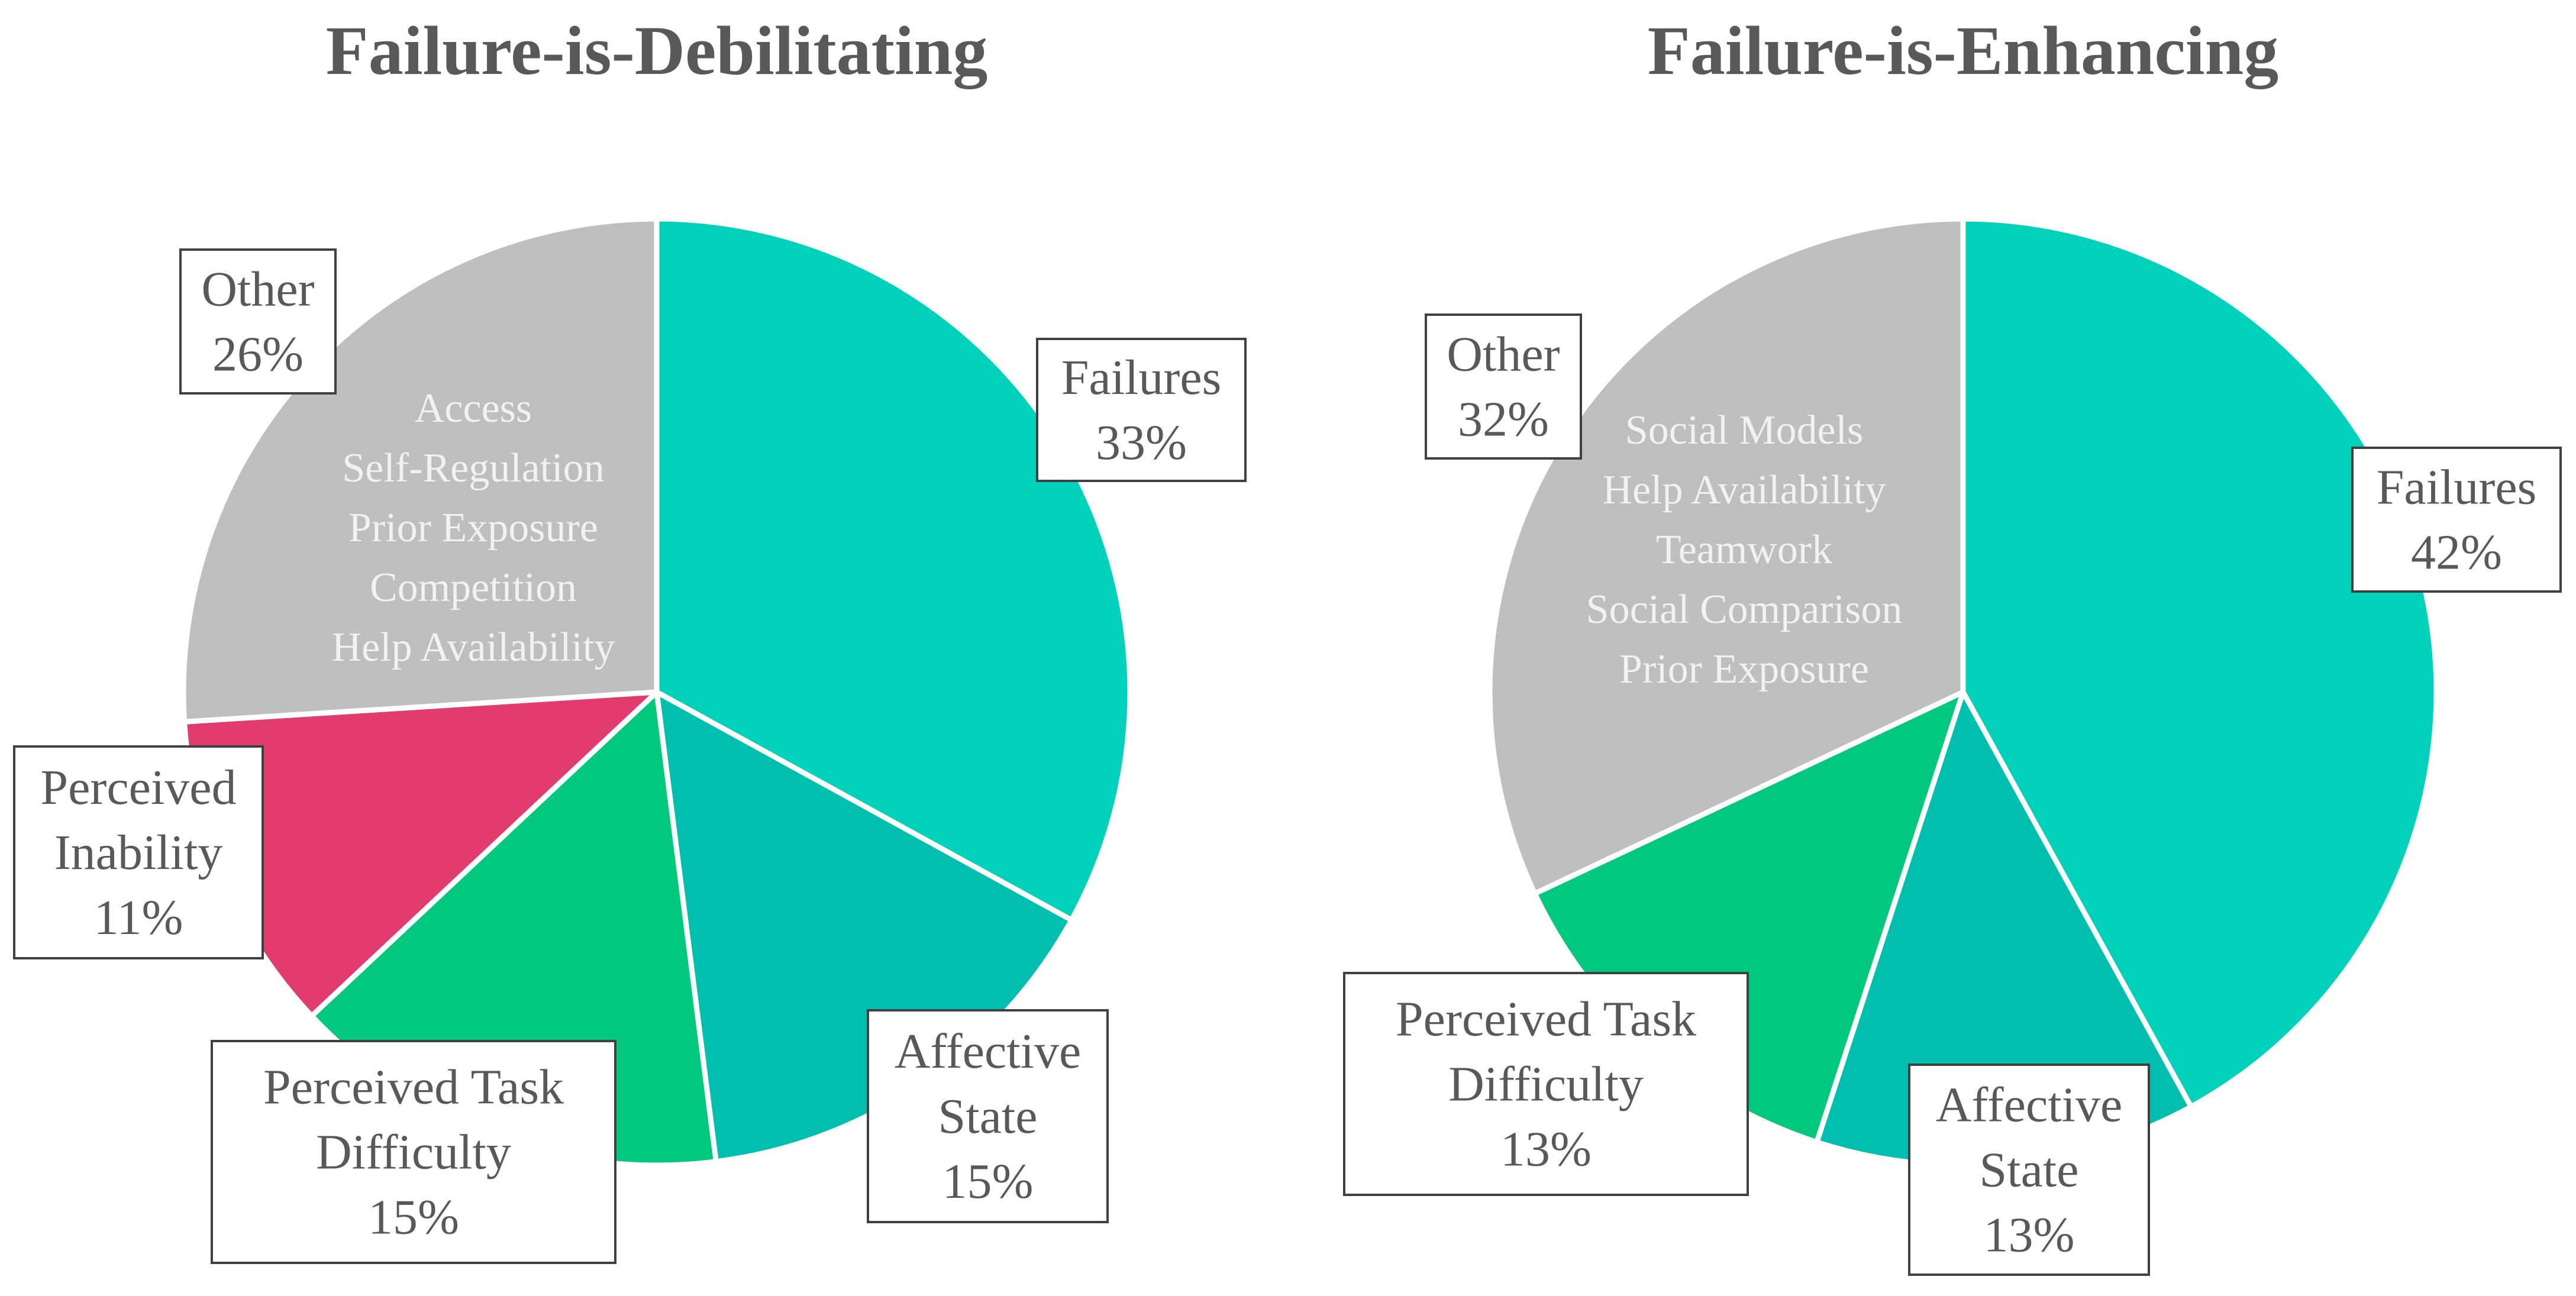  Describe the element at coordinates (138, 788) in the screenshot. I see `slice-category: Perceived` at that location.